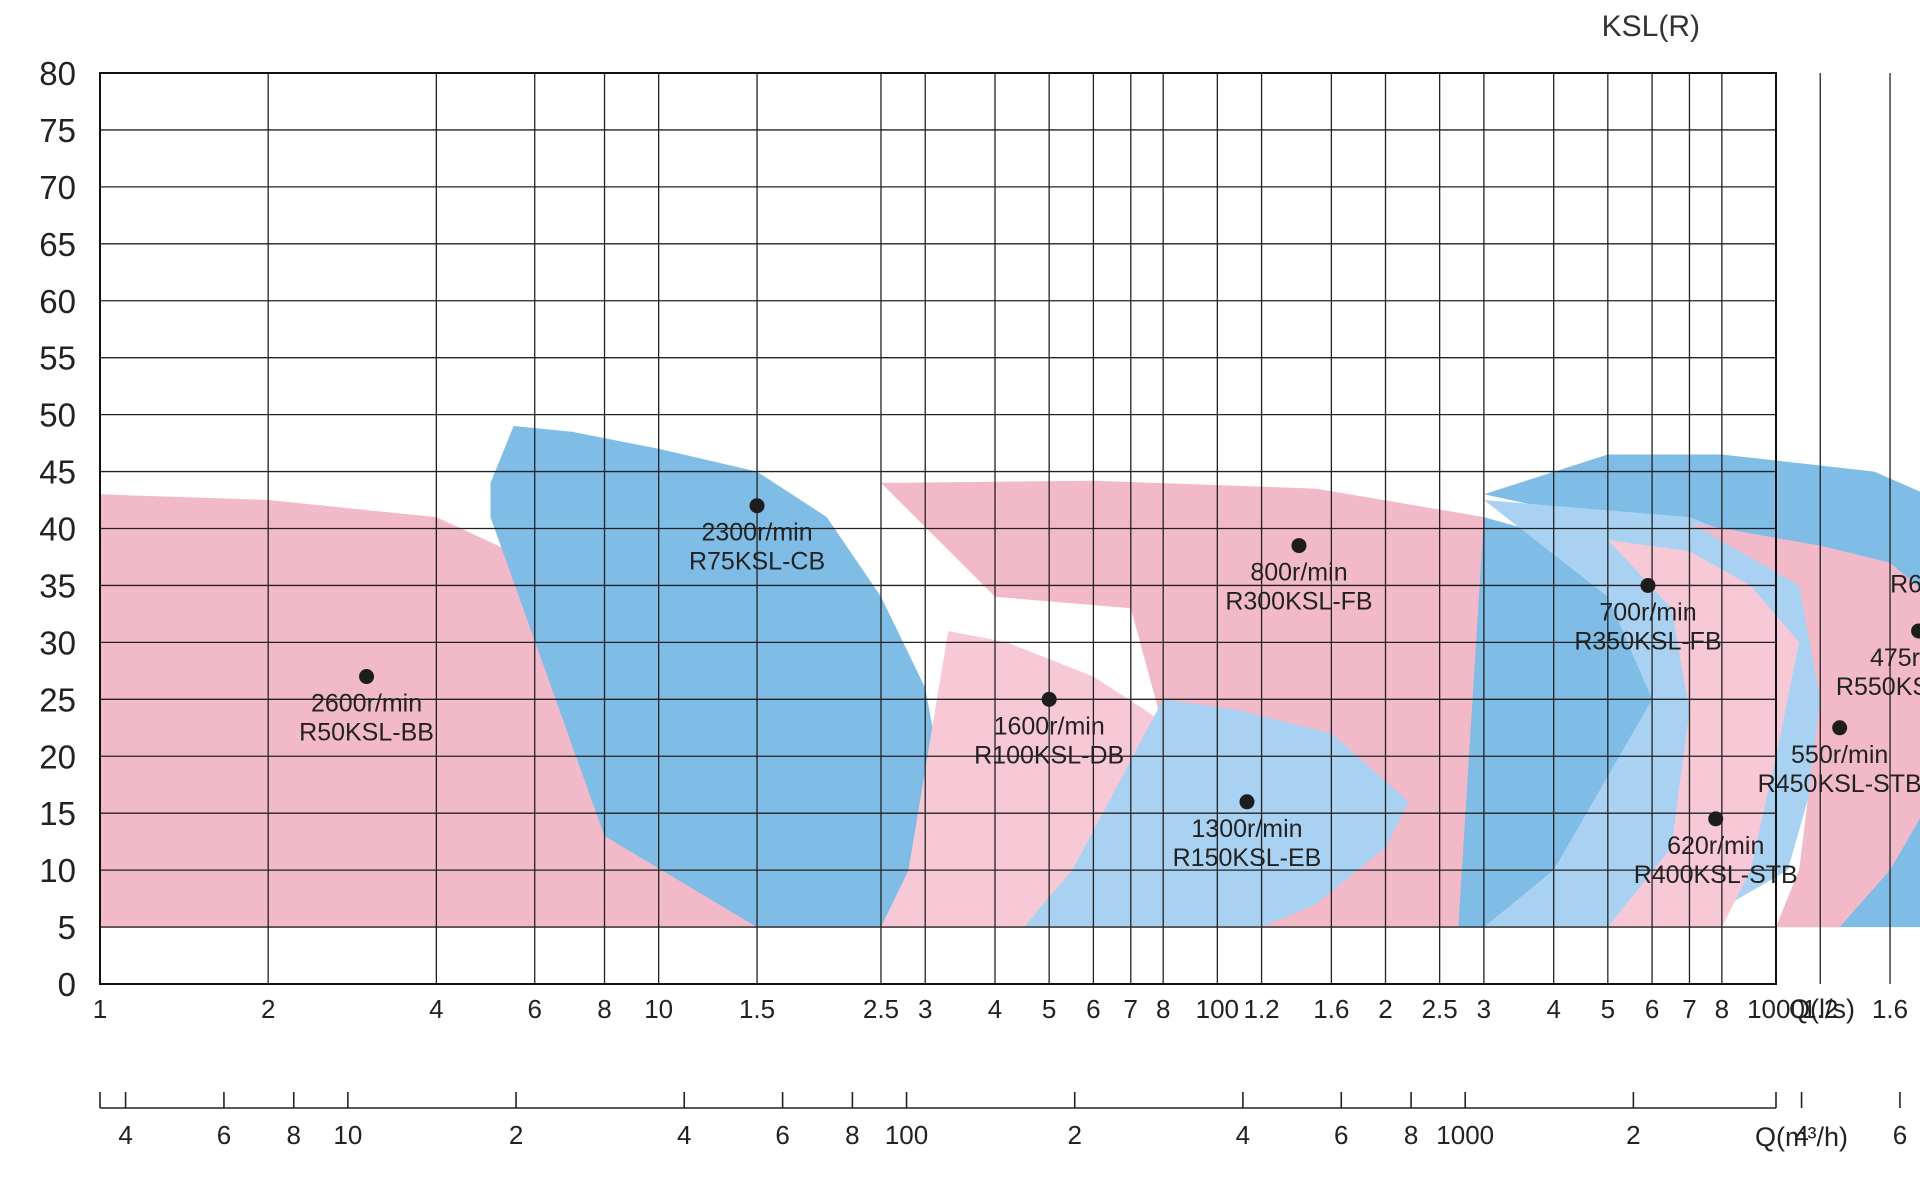  I want to click on x-tick-label: 100, so click(1217, 1009).